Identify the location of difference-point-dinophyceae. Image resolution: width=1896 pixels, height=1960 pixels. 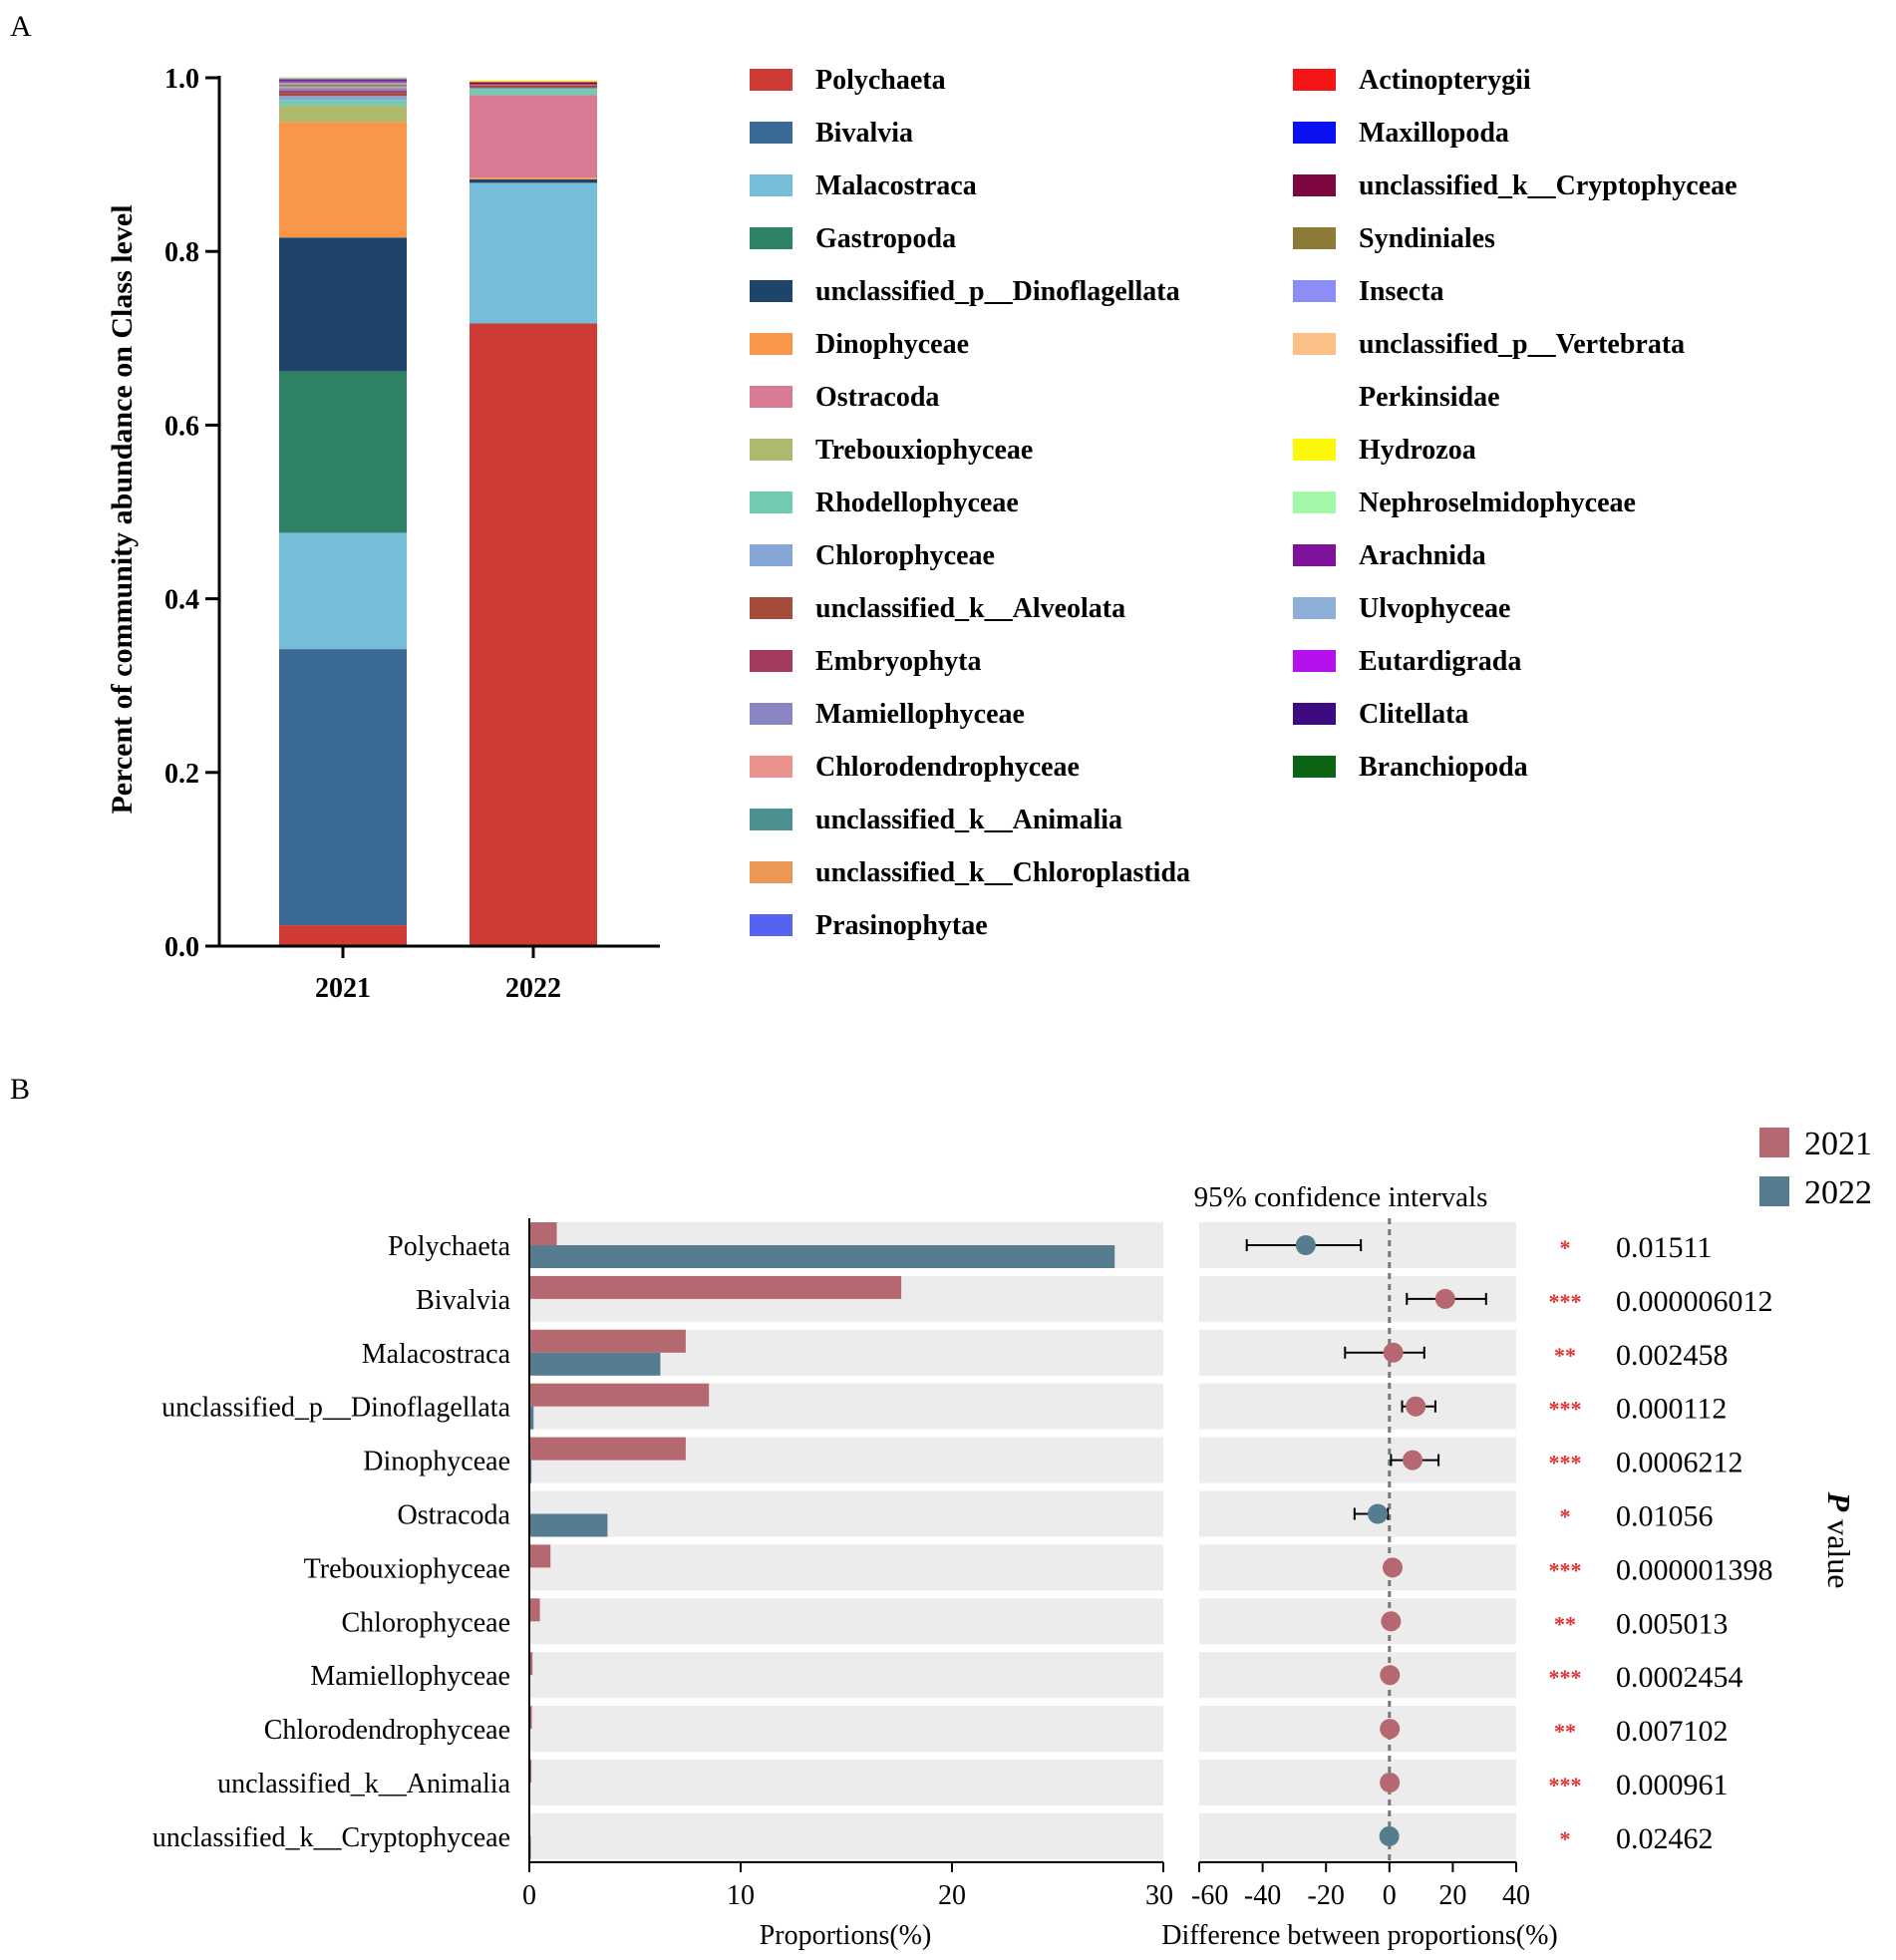
(1413, 1460).